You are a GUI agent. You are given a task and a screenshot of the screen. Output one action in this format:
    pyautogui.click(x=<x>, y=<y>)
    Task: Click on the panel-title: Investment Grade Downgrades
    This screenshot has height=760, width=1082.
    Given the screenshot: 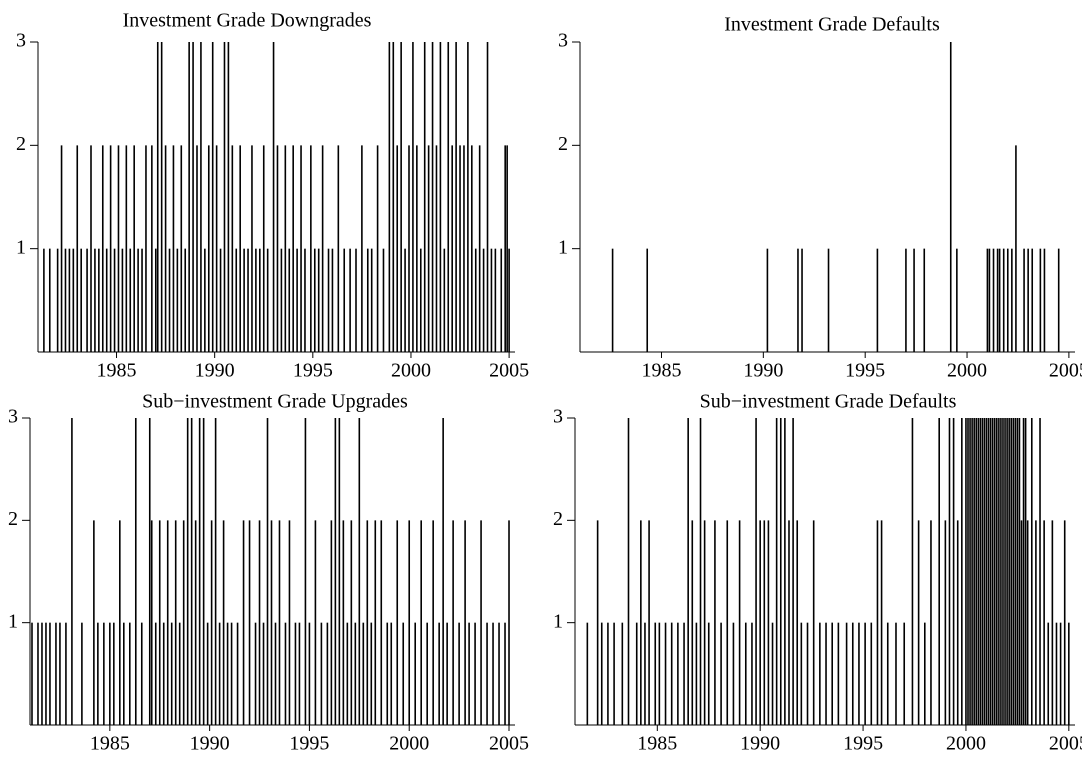 What is the action you would take?
    pyautogui.click(x=247, y=21)
    